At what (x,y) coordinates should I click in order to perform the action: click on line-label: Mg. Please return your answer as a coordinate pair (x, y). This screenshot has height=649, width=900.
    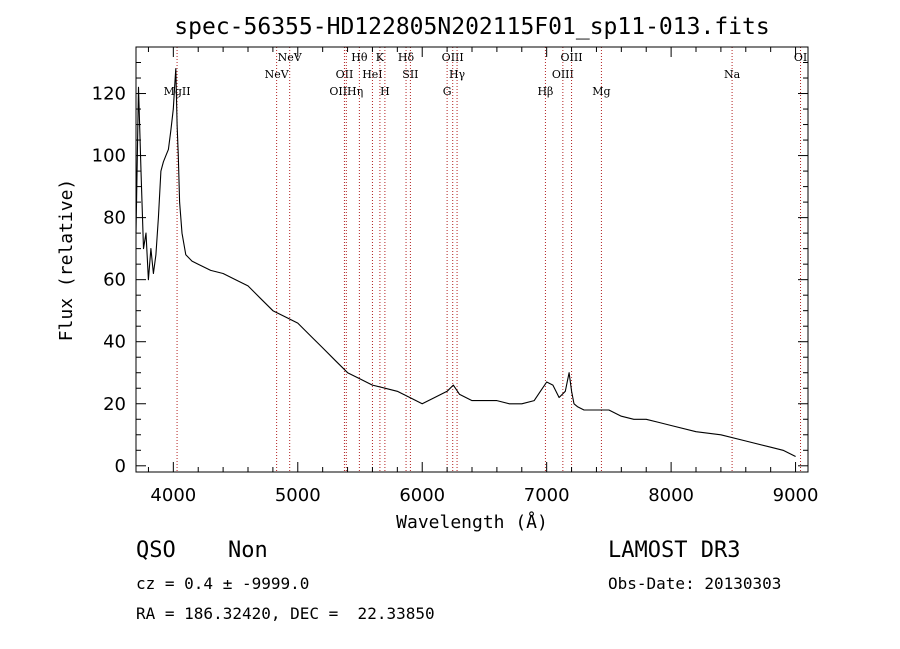
    Looking at the image, I should click on (601, 91).